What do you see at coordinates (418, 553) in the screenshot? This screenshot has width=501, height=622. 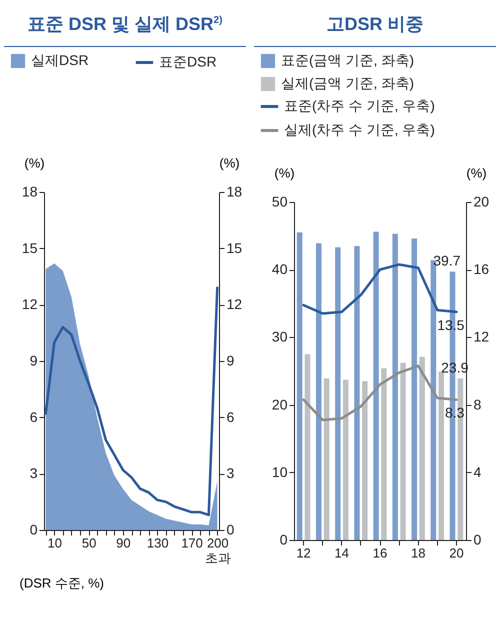 I see `x-tick-label: 18` at bounding box center [418, 553].